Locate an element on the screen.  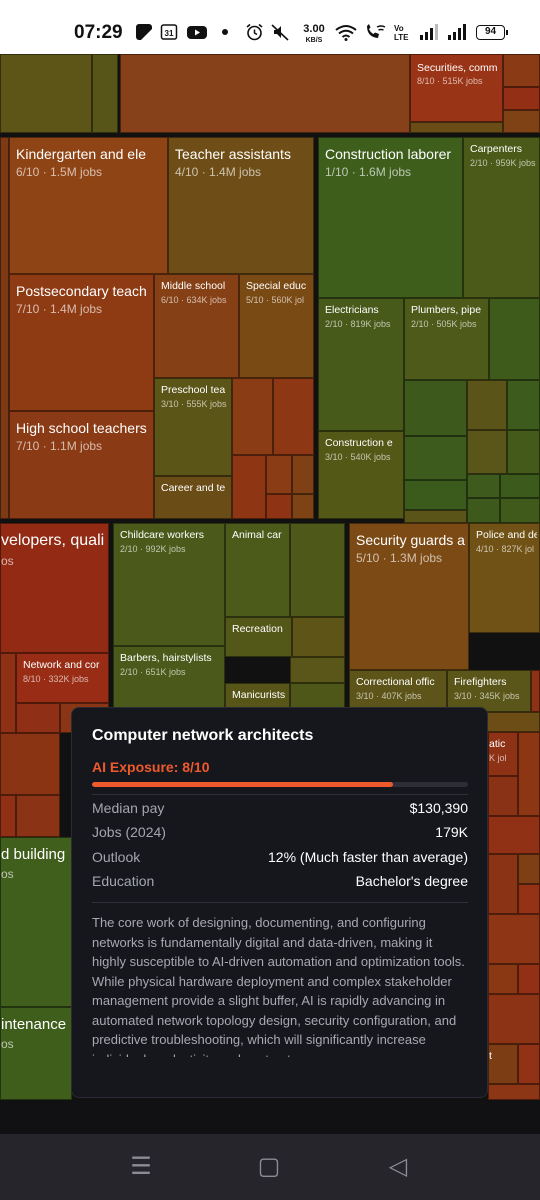
navigation-bar: ☰ ▢ ◁ is located at coordinates (270, 1167).